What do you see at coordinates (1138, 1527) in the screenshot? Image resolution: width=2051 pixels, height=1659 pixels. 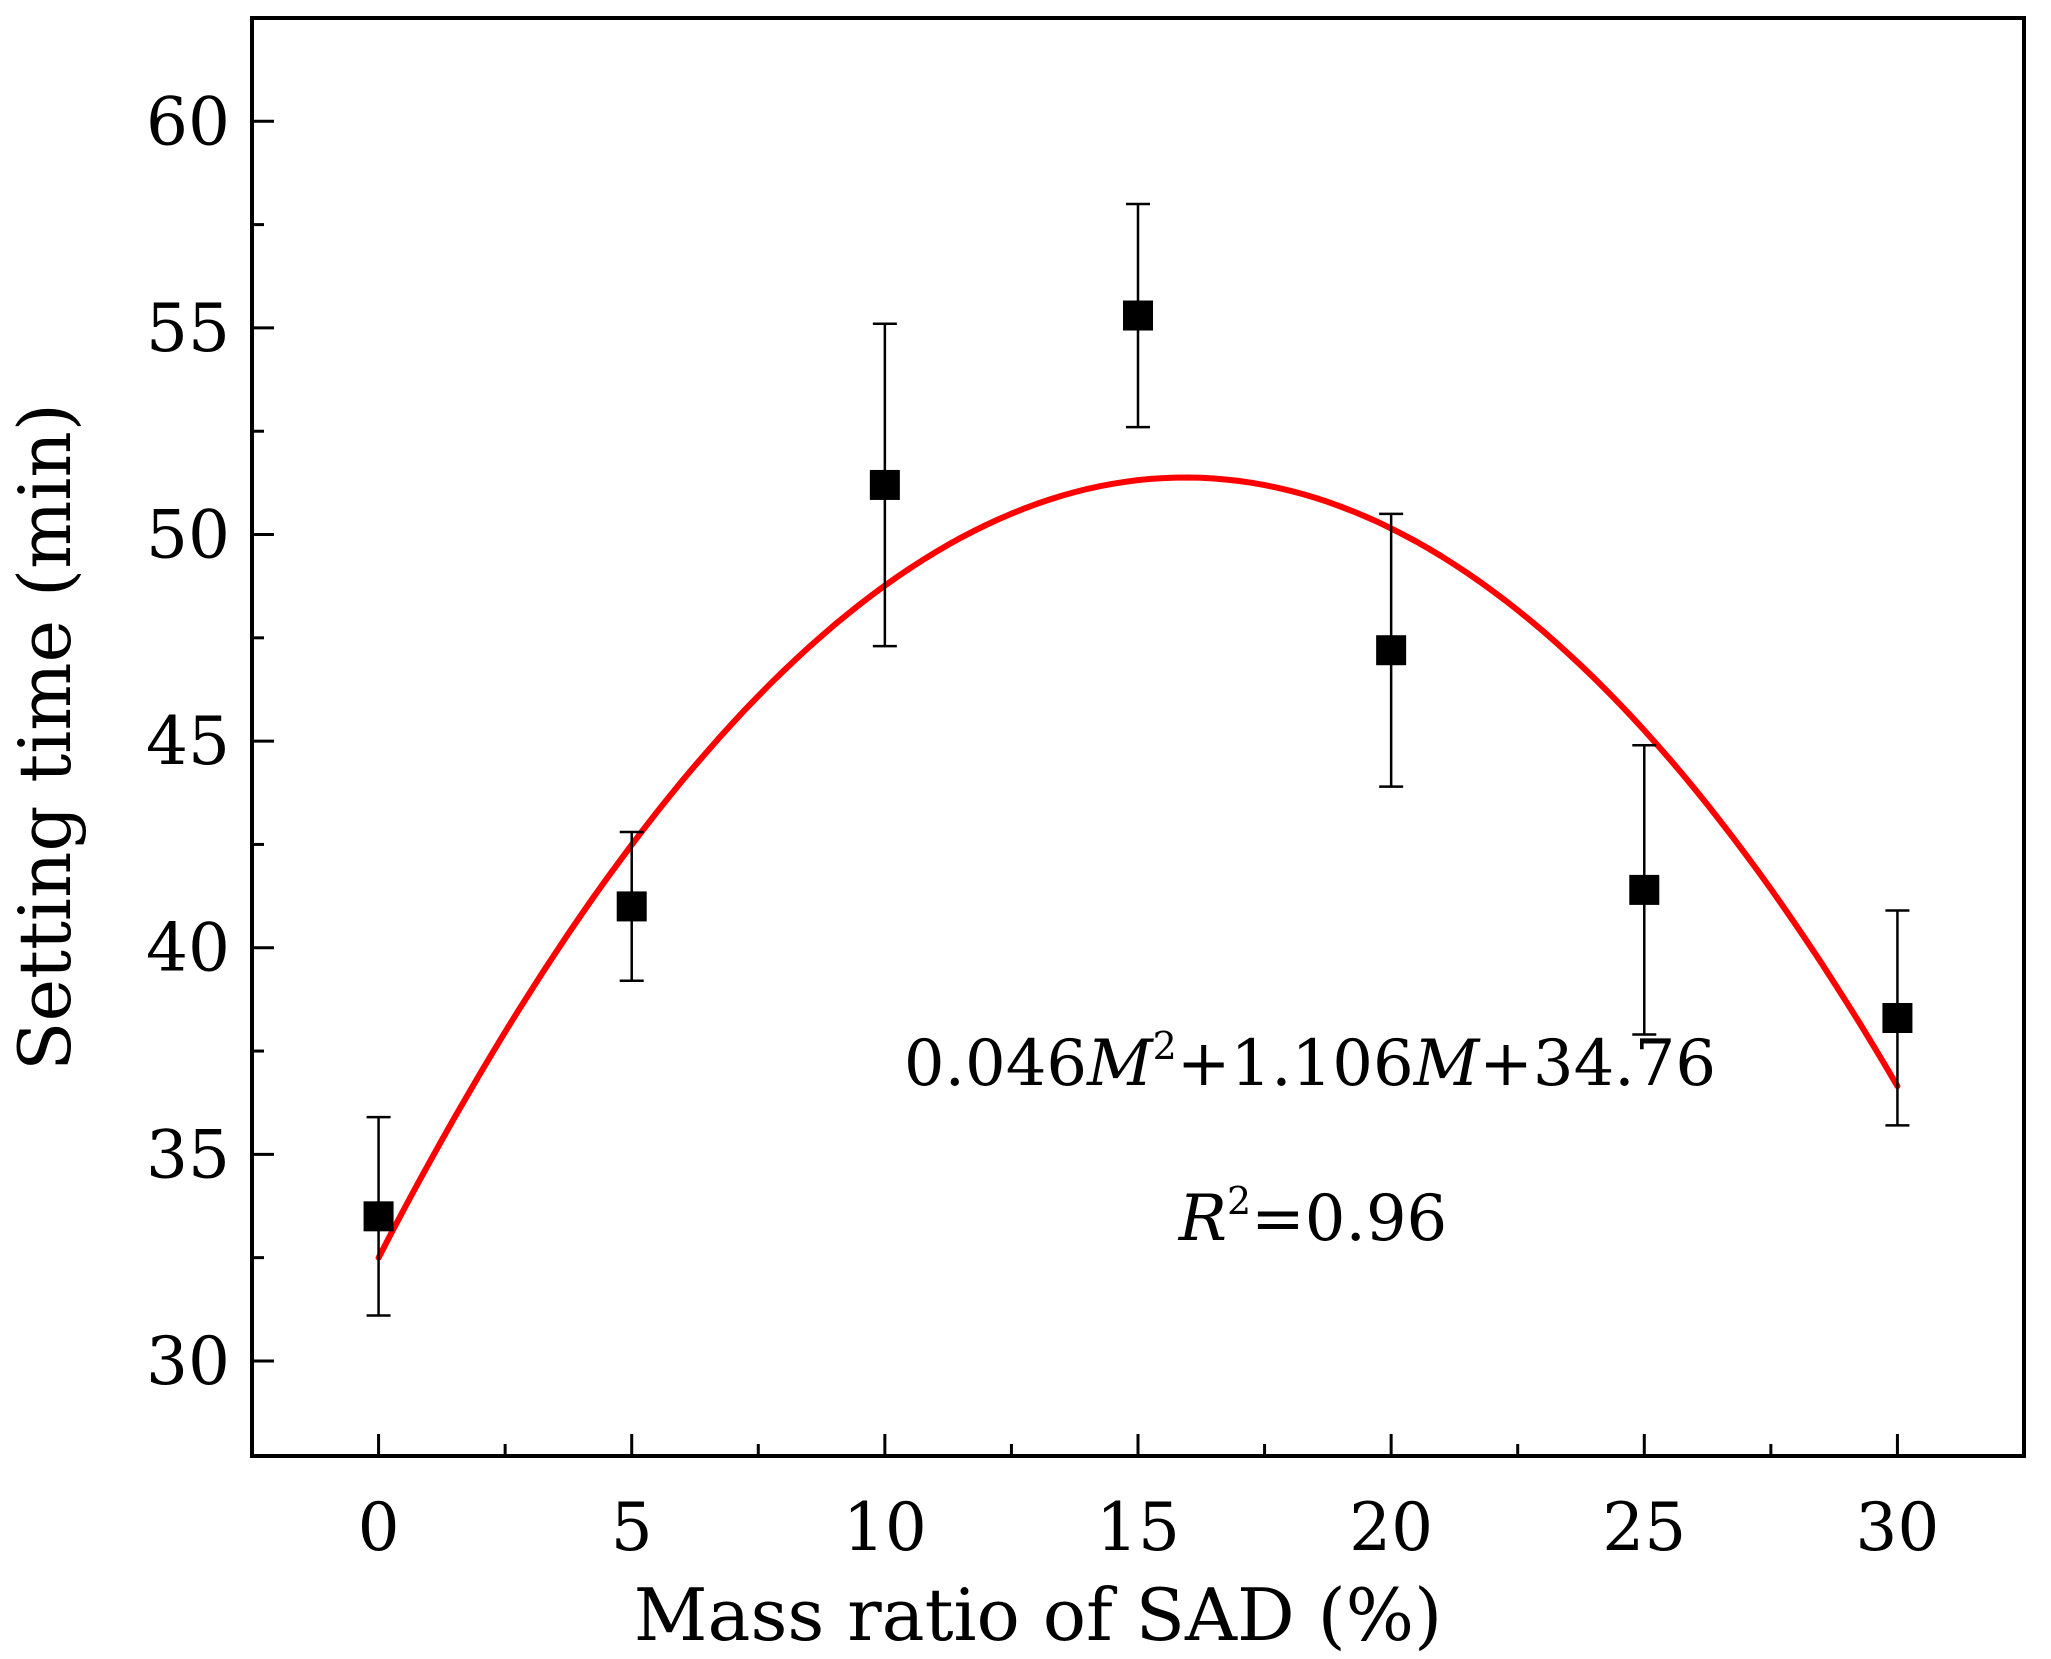 I see `x-tick-label: 15` at bounding box center [1138, 1527].